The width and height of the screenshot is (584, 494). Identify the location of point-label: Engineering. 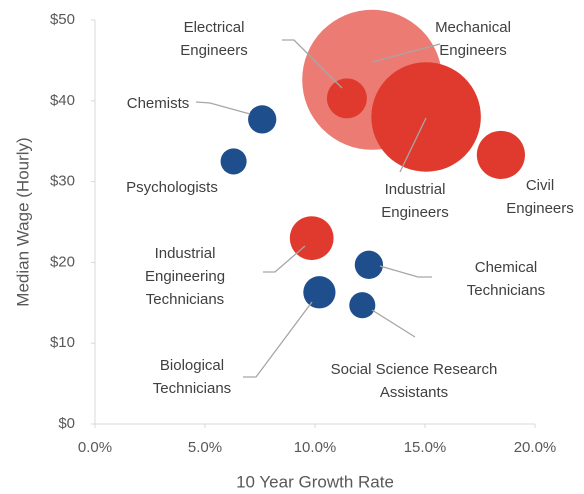
(185, 276).